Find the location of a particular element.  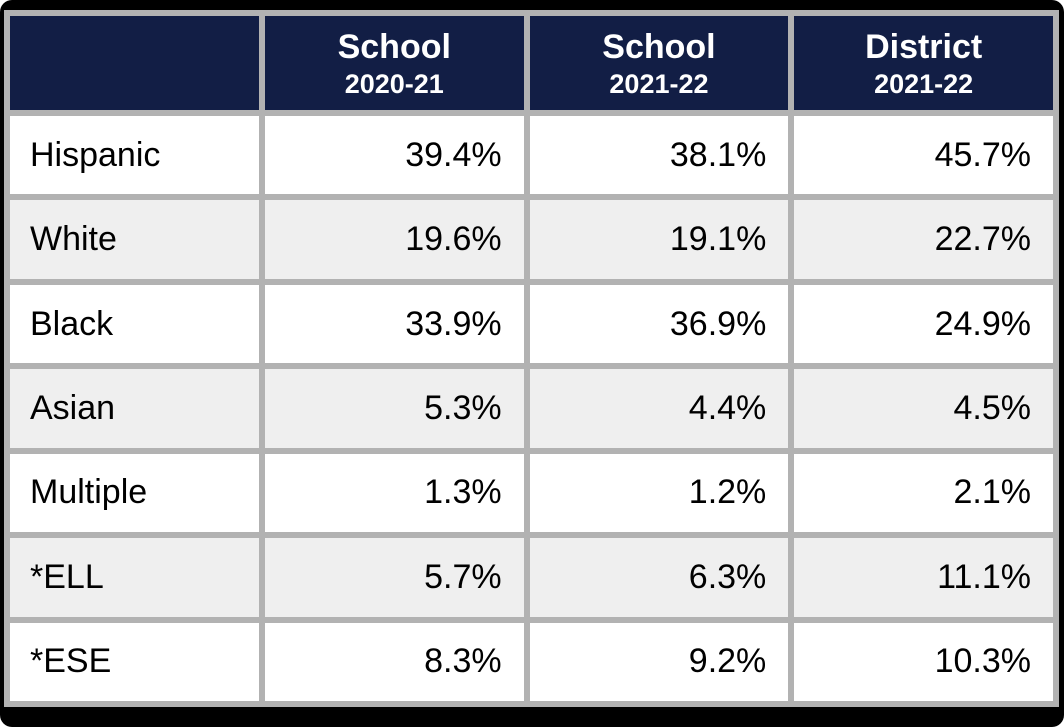

cell-value: 39.4% is located at coordinates (394, 155).